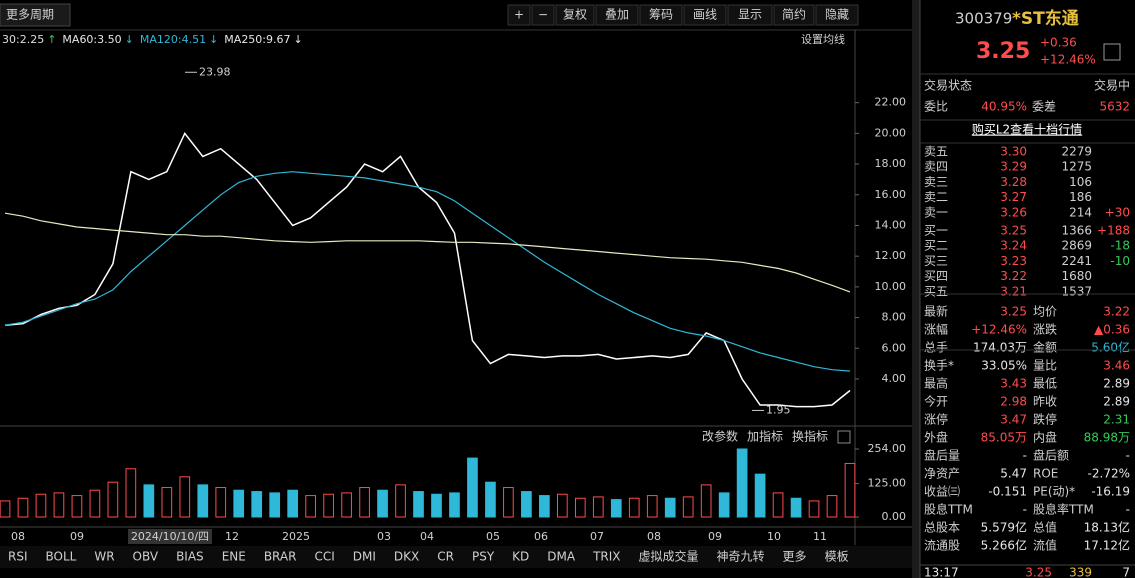 The width and height of the screenshot is (1135, 578). What do you see at coordinates (364, 557) in the screenshot?
I see `indicator-tab: DMI` at bounding box center [364, 557].